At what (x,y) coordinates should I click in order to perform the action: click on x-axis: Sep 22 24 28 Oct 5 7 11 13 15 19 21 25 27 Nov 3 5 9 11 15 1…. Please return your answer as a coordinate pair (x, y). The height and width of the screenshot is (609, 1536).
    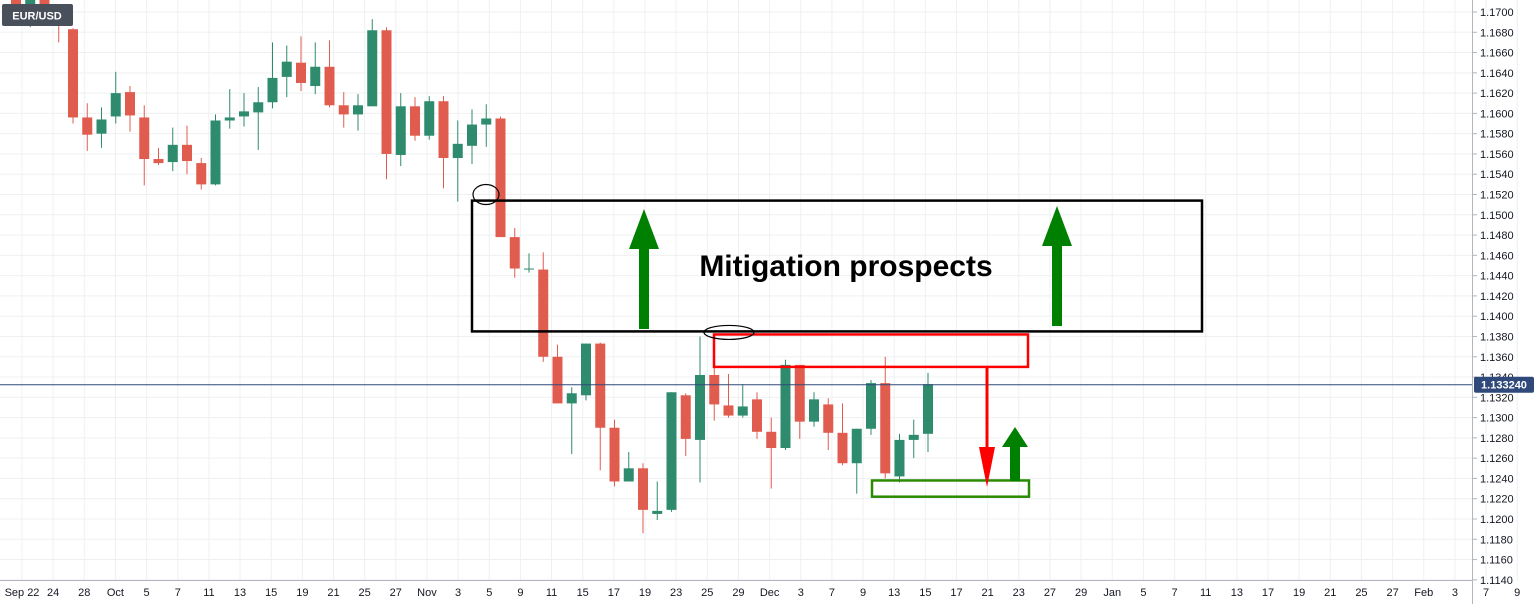
    Looking at the image, I should click on (763, 593).